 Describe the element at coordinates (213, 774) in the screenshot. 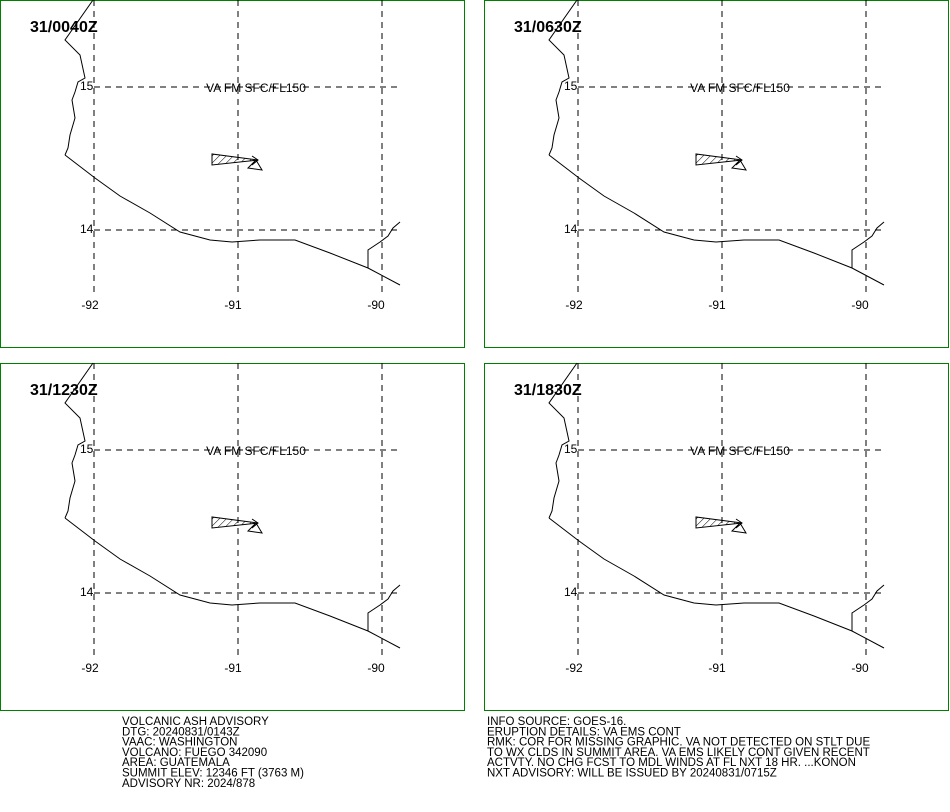

I see `advisory-line: SUMMIT ELEV: 12346 FT (3763 M)` at that location.